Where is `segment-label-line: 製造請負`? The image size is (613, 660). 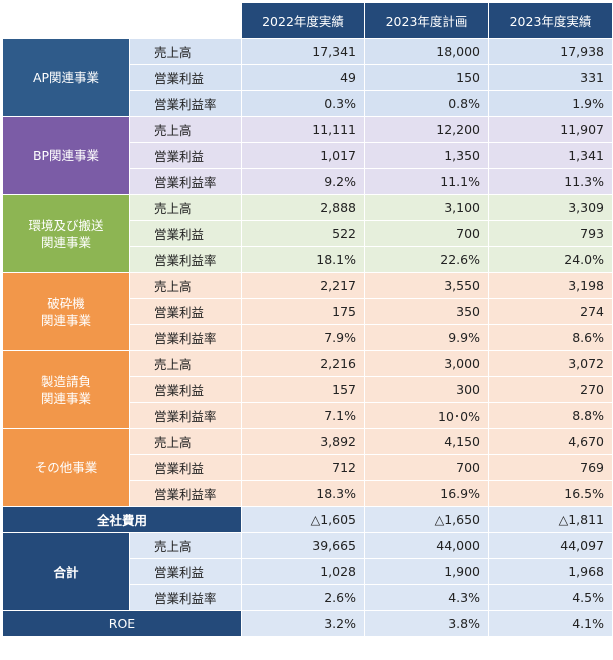 segment-label-line: 製造請負 is located at coordinates (65, 381).